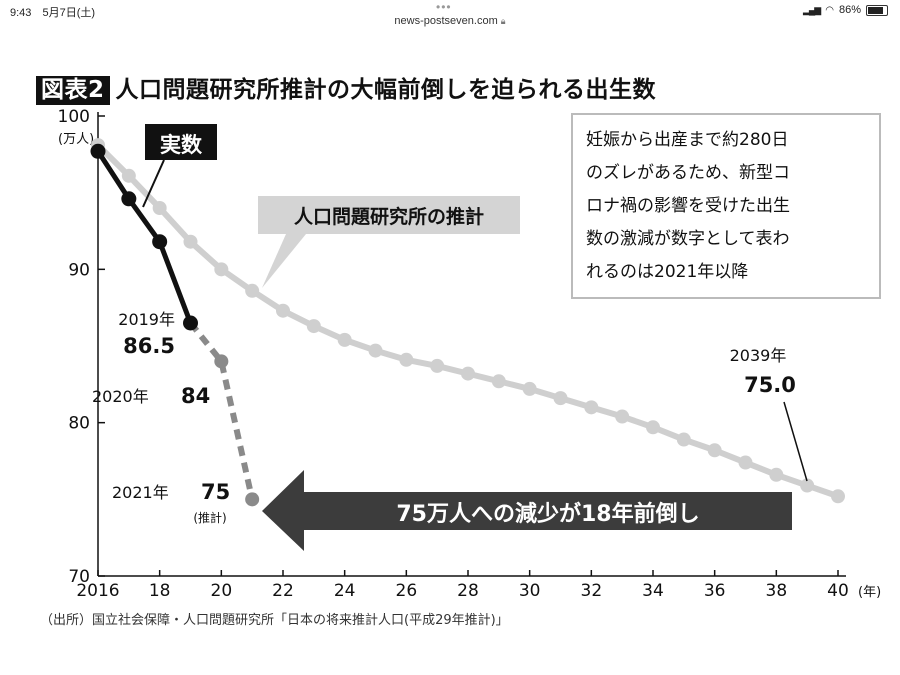 The width and height of the screenshot is (900, 675). I want to click on projection-label: 人口問題研究所の推計, so click(389, 216).